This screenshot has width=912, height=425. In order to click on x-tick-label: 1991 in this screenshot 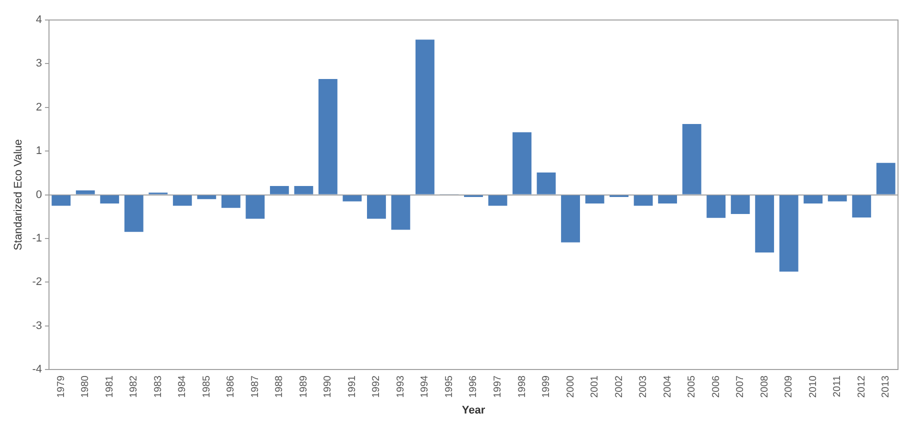, I will do `click(352, 386)`.